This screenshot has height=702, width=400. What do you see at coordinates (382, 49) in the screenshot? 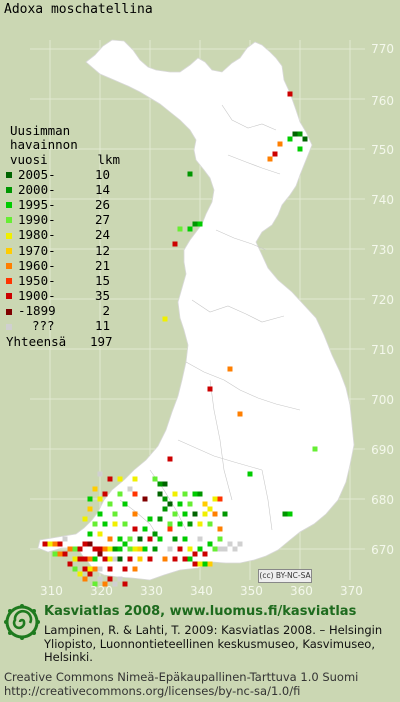
I see `y-tick-label: 770` at bounding box center [382, 49].